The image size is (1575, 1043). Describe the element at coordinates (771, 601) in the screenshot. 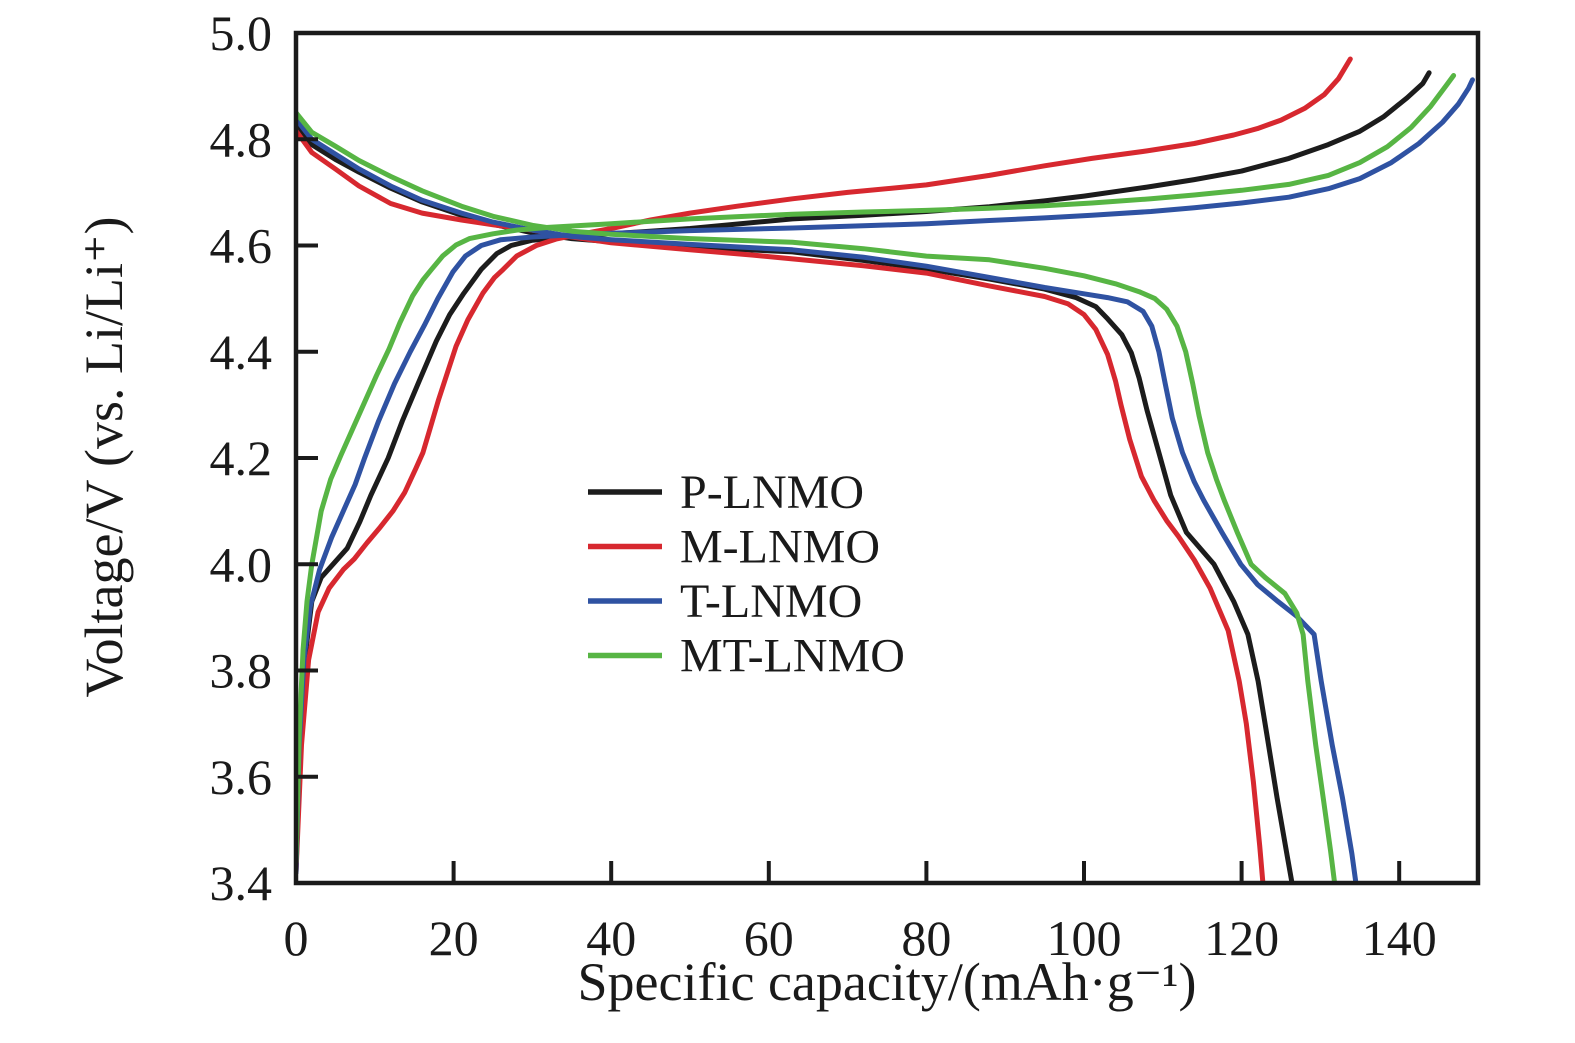

I see `legend-label-t-lnmo: T-LNMO` at that location.